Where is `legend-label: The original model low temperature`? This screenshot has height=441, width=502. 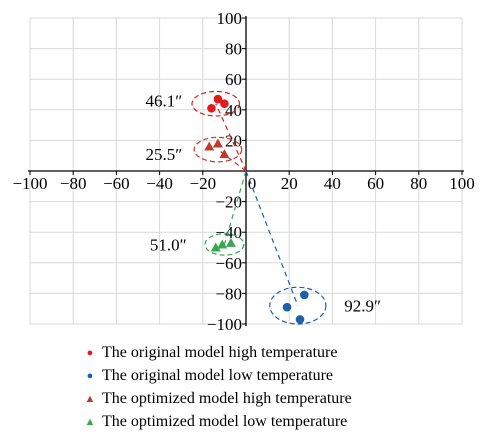 legend-label: The original model low temperature is located at coordinates (218, 375).